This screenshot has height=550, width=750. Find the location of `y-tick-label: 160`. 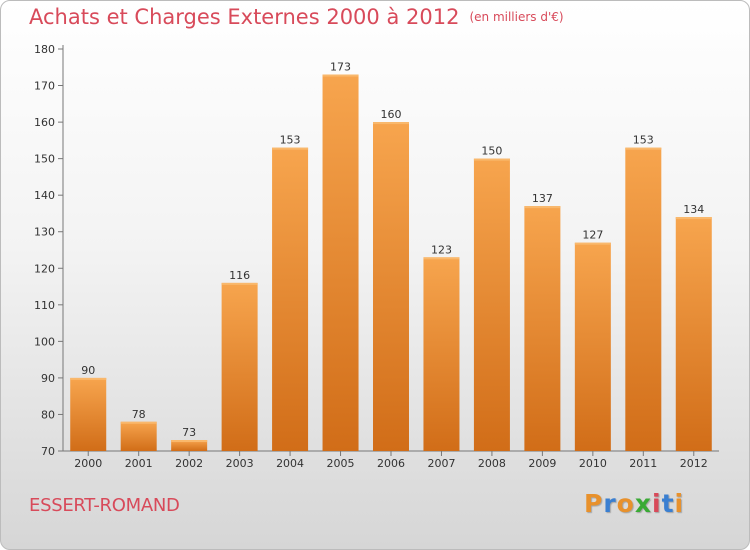

y-tick-label: 160 is located at coordinates (44, 122).